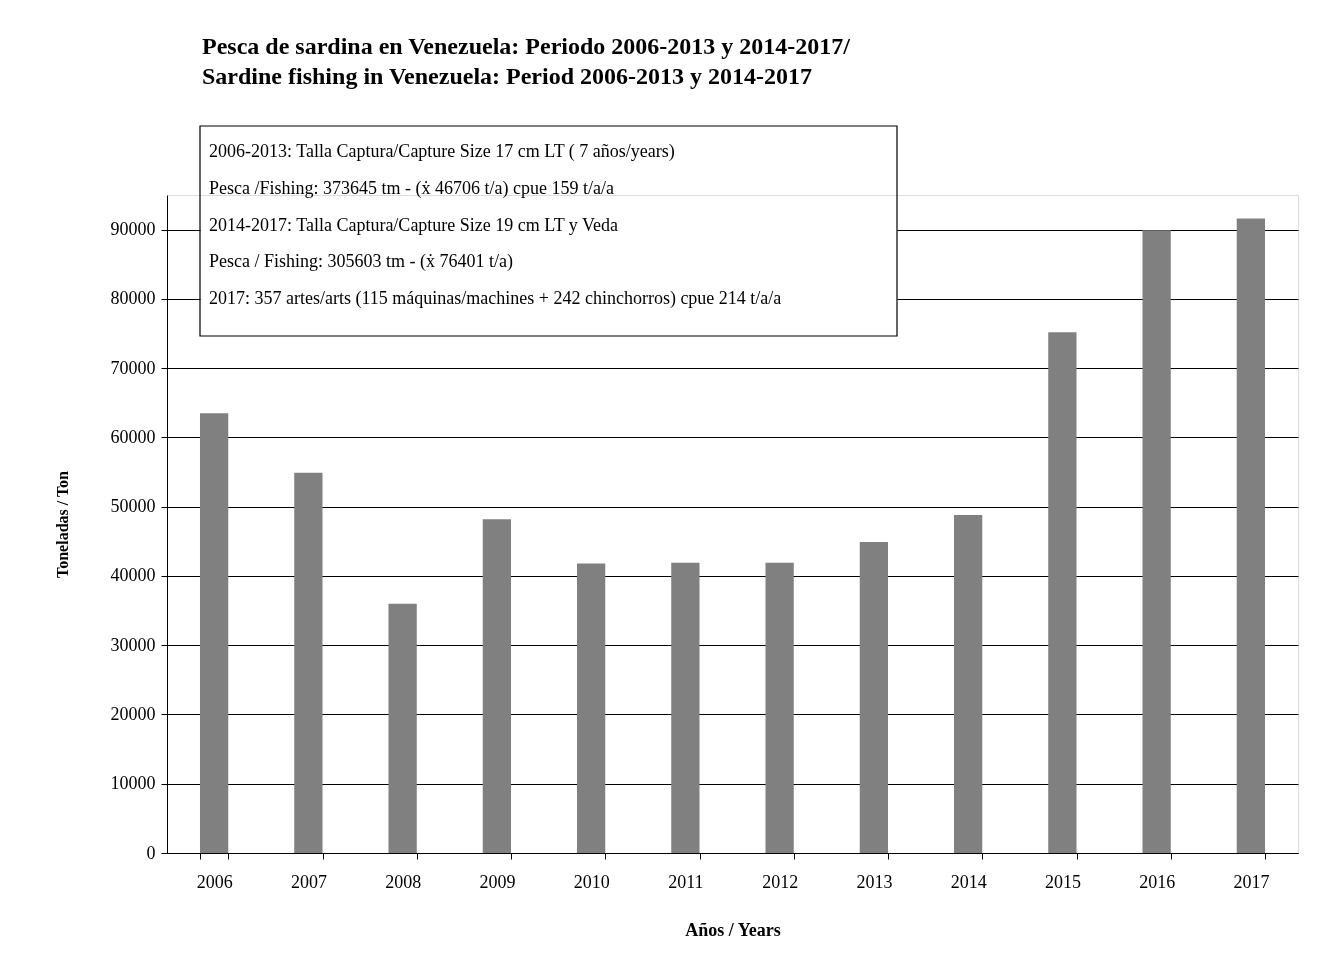 This screenshot has width=1333, height=956. Describe the element at coordinates (133, 783) in the screenshot. I see `y-tick-label: 10000` at that location.